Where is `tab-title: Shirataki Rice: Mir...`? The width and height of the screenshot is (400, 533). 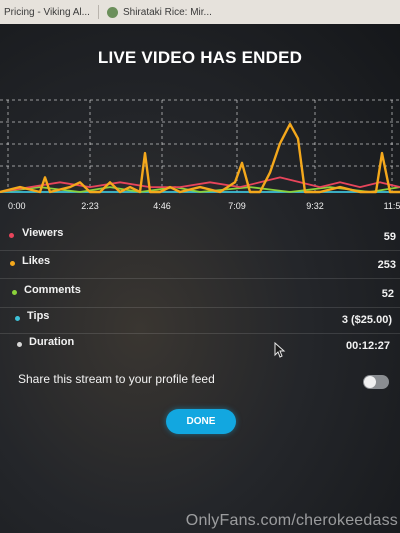 tab-title: Shirataki Rice: Mir... is located at coordinates (167, 12).